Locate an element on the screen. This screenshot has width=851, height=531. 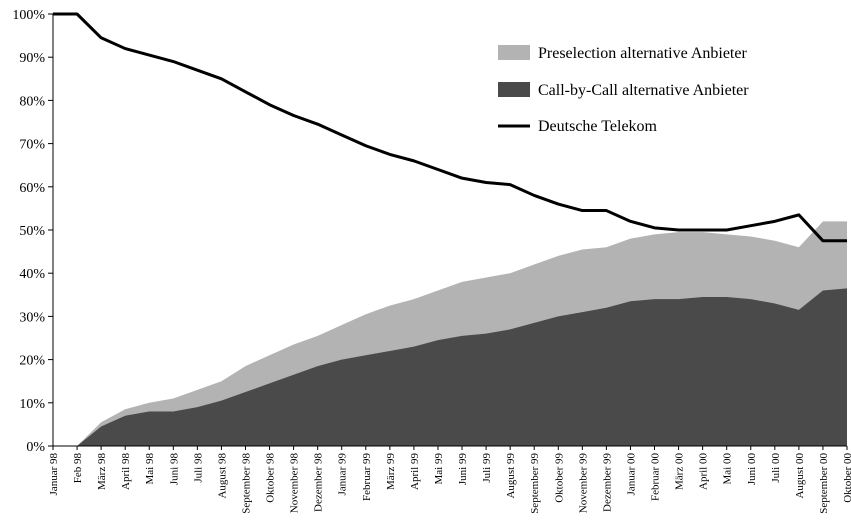
y-axis-ticks: 0% 10% 20% 30% 40% 50% 60% 70% 80% 90% 100% is located at coordinates (32, 231).